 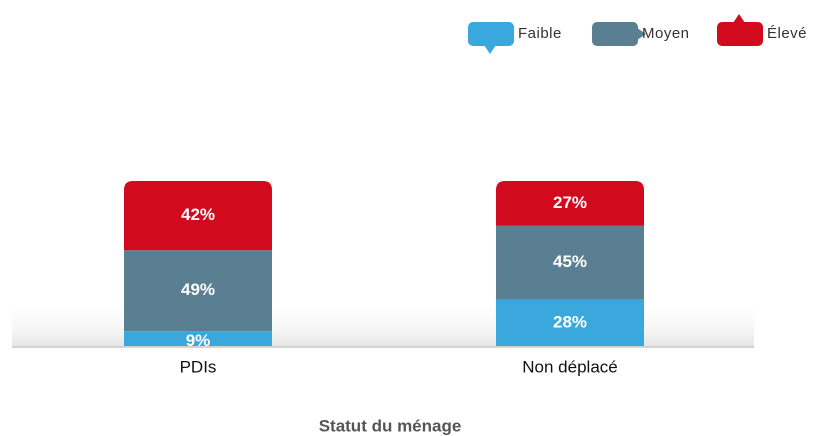 What do you see at coordinates (390, 425) in the screenshot?
I see `x-axis-title: Statut du ménage` at bounding box center [390, 425].